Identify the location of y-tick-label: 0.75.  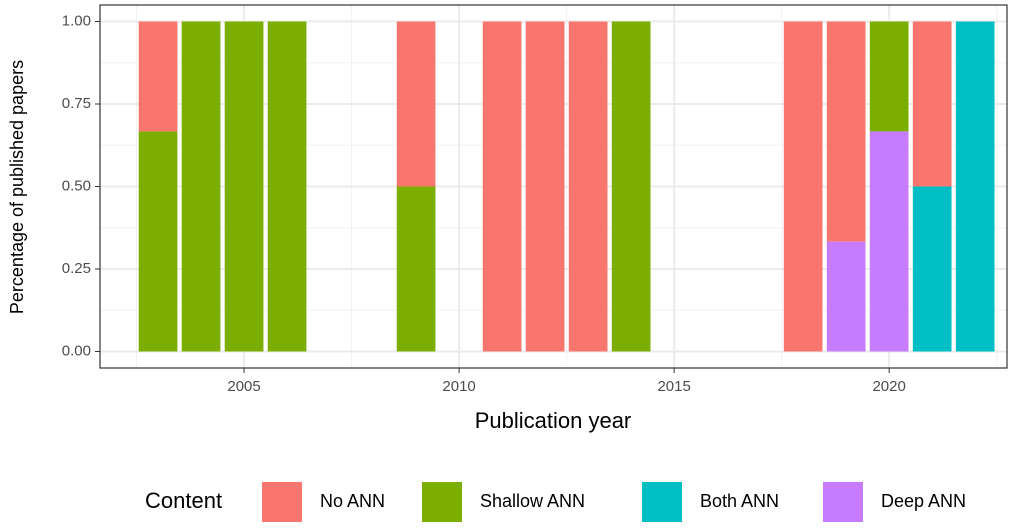
(76, 103).